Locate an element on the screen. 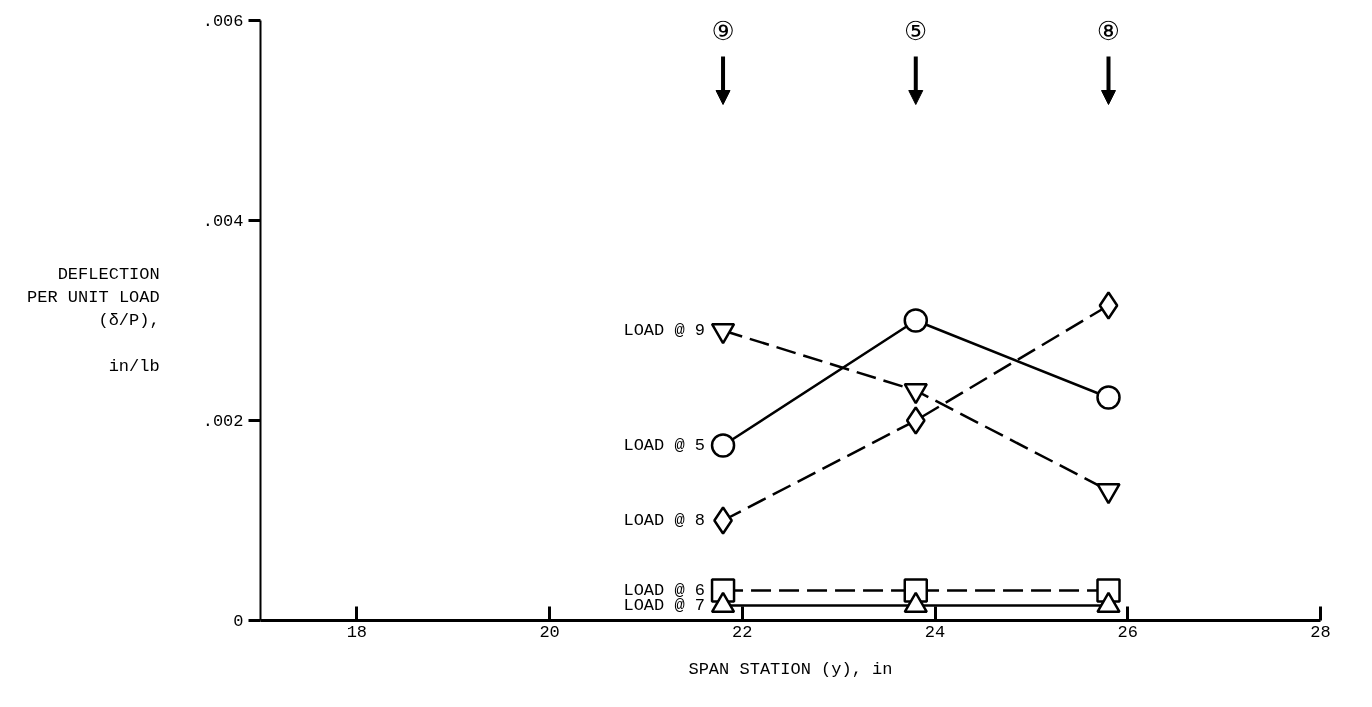 Image resolution: width=1372 pixels, height=707 pixels. x-axis-title: SPAN STATION (y), in is located at coordinates (790, 669).